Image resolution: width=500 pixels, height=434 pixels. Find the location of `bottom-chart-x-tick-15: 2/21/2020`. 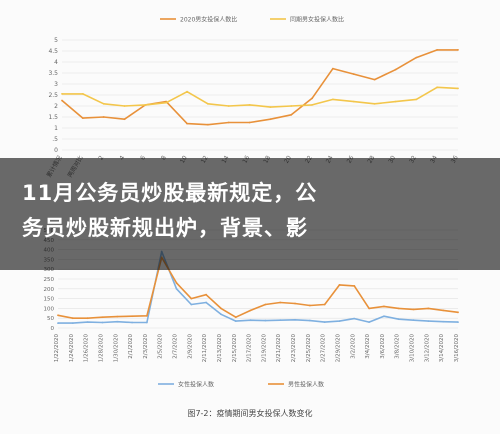

bottom-chart-x-tick-15: 2/21/2020 is located at coordinates (279, 348).